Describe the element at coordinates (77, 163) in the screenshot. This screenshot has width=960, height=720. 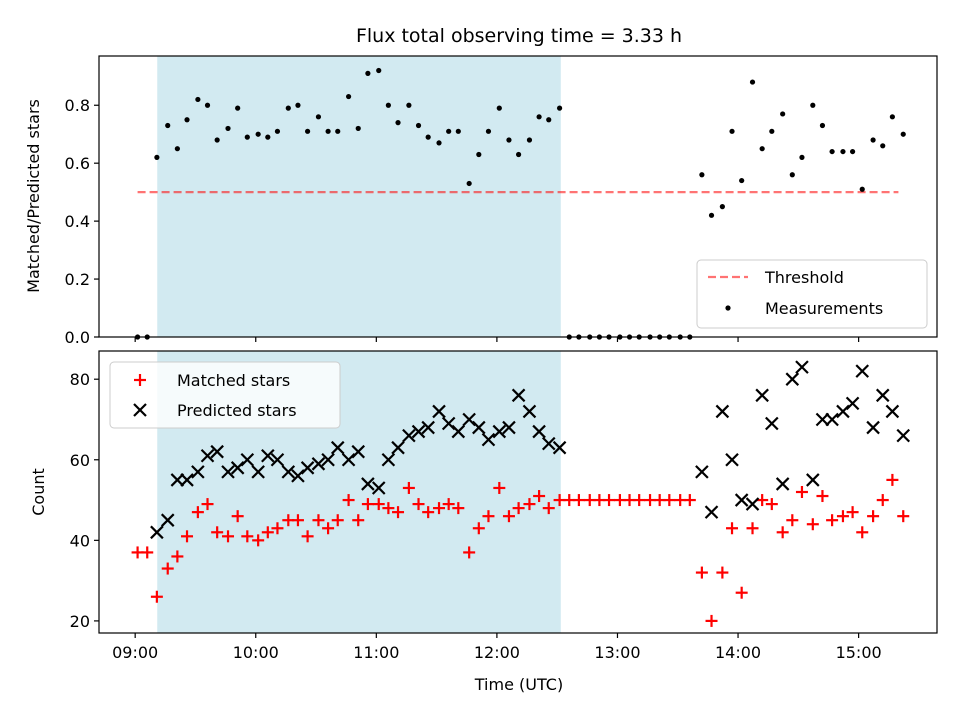
I see `y-tick-label: 0.6` at that location.